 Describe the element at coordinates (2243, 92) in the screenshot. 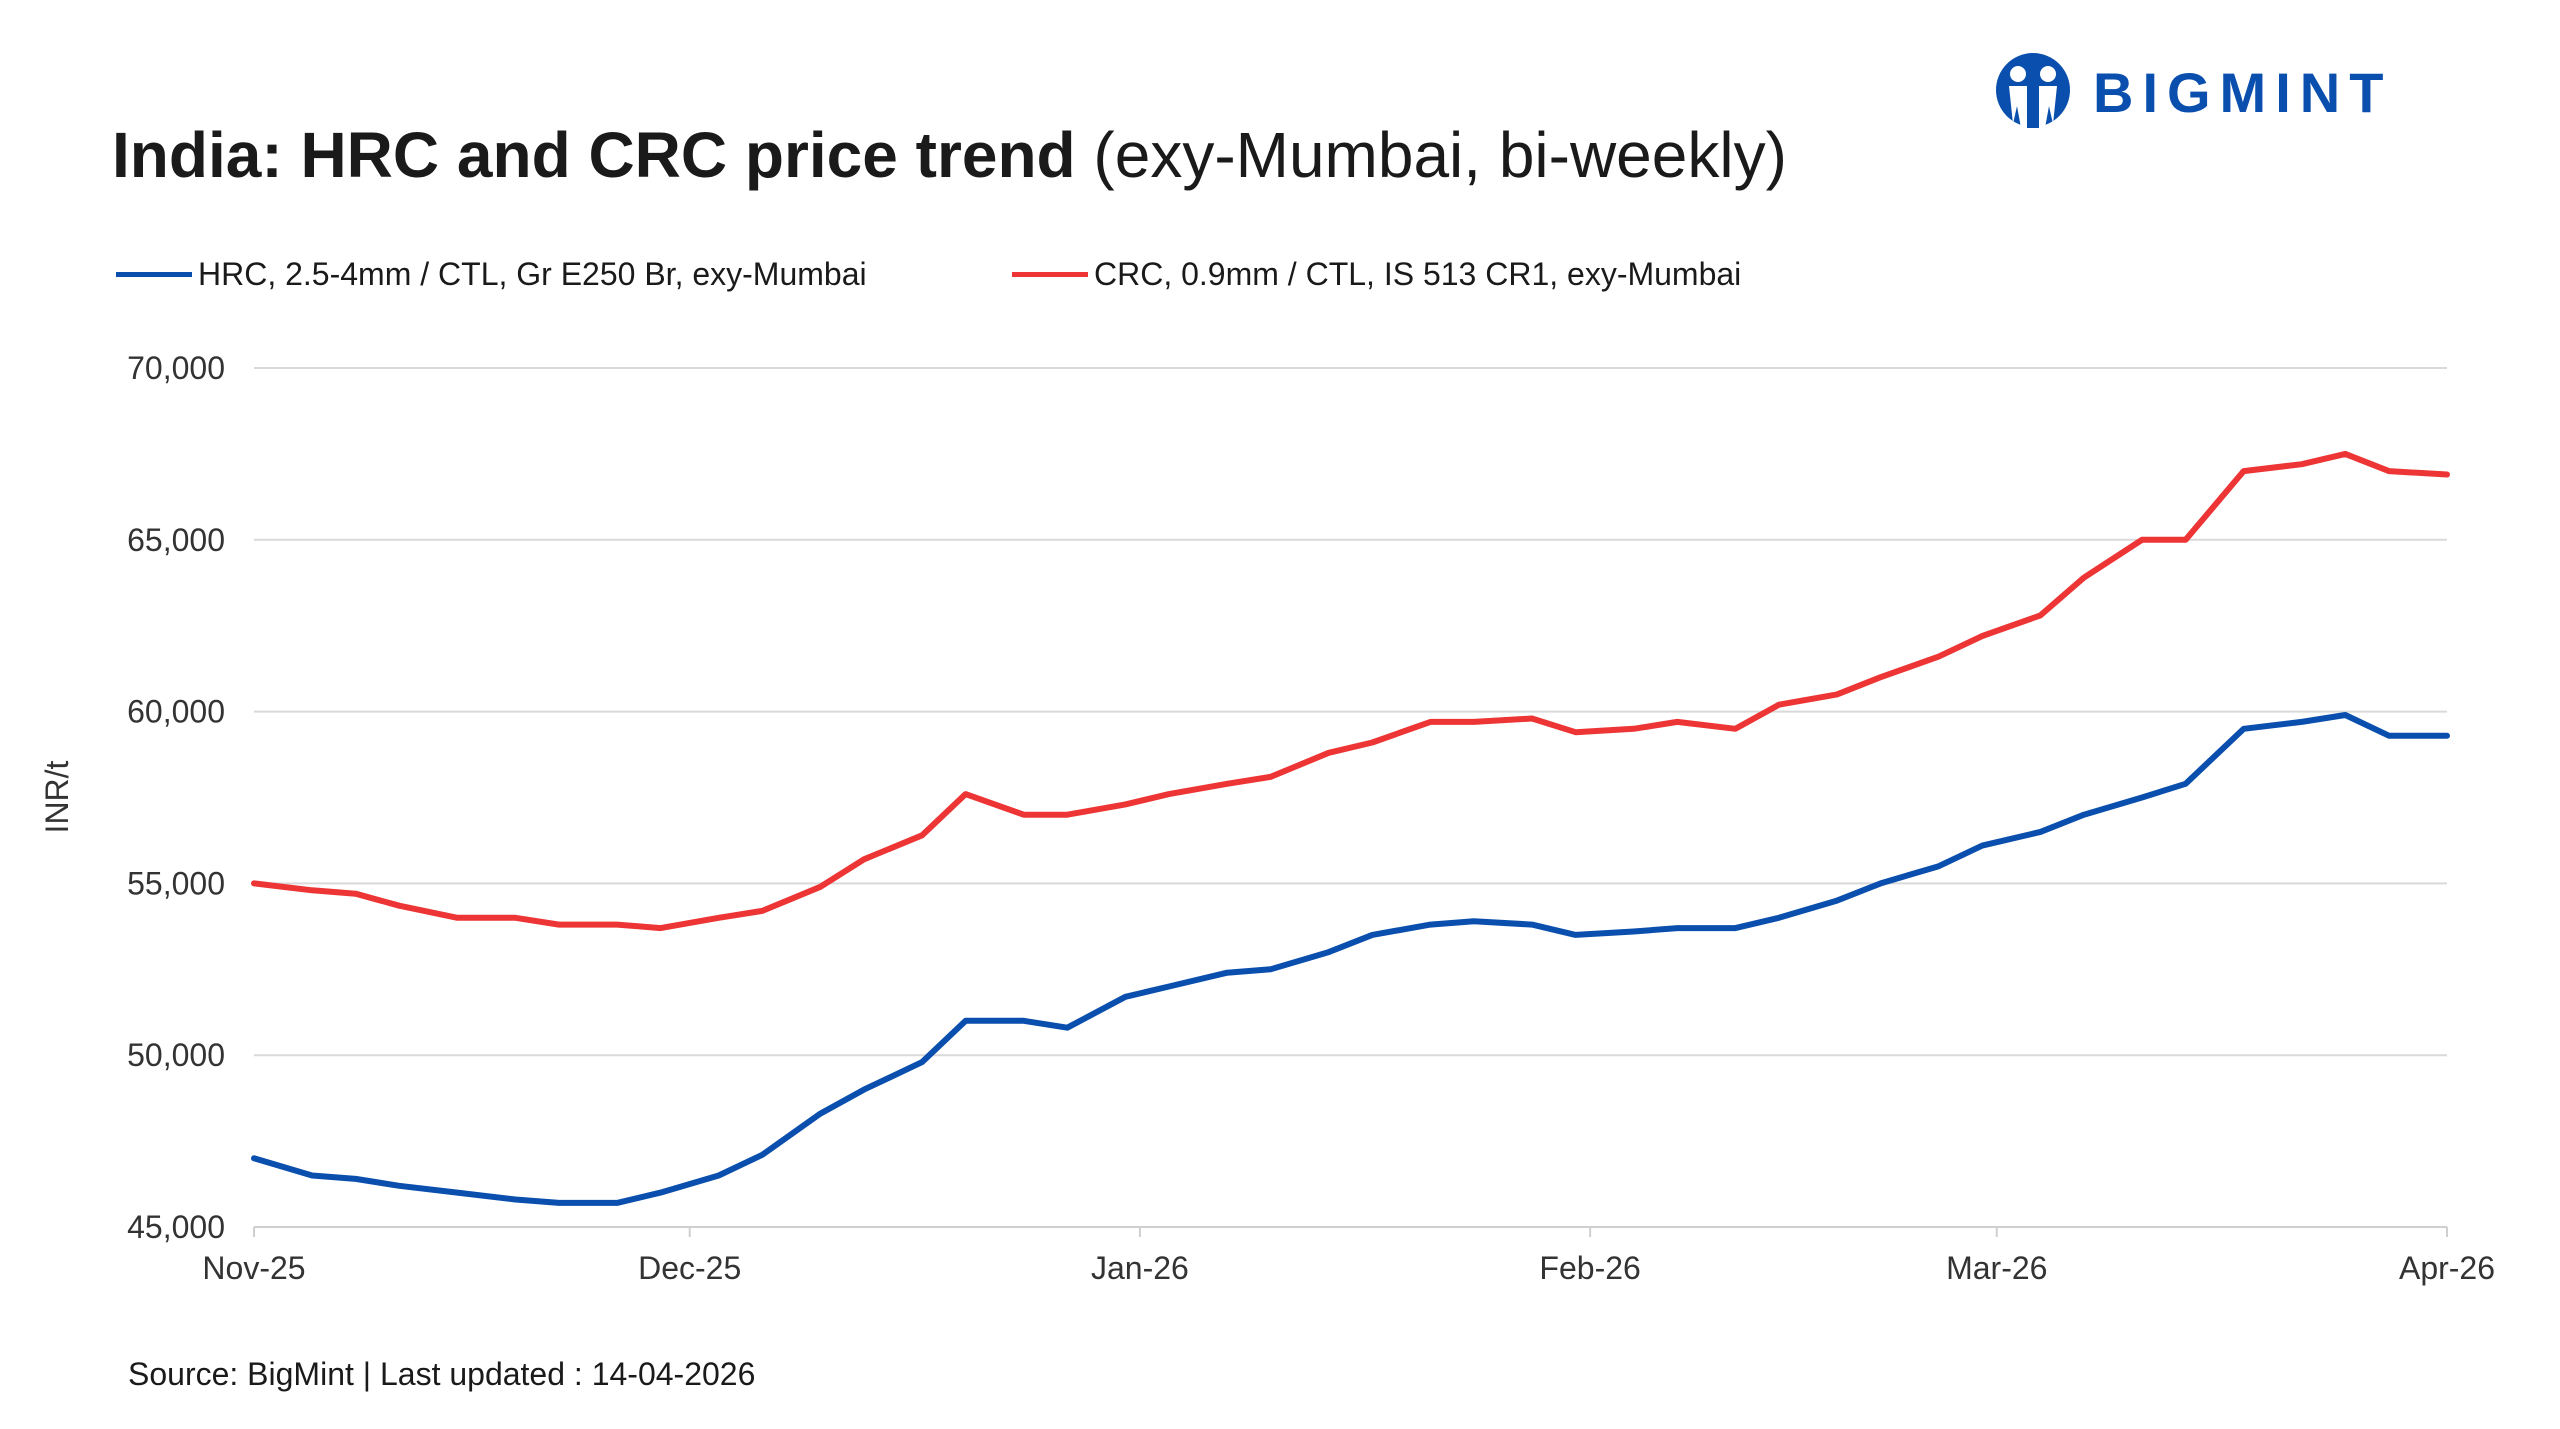

I see `logo-wordmark: BIGMINT` at that location.